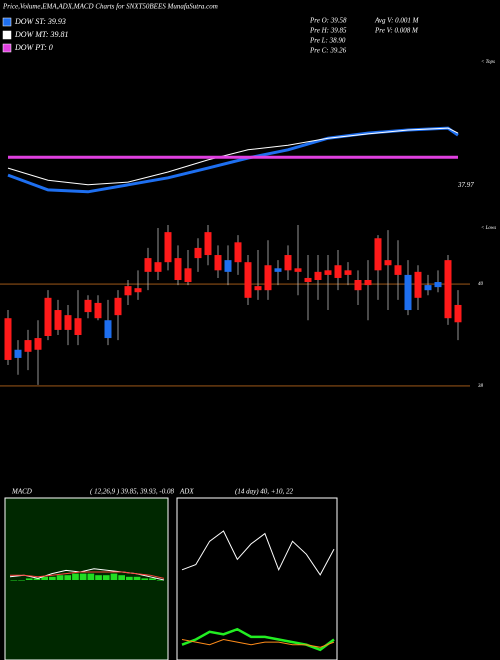  Describe the element at coordinates (488, 62) in the screenshot. I see `tops-label: < Tops` at that location.